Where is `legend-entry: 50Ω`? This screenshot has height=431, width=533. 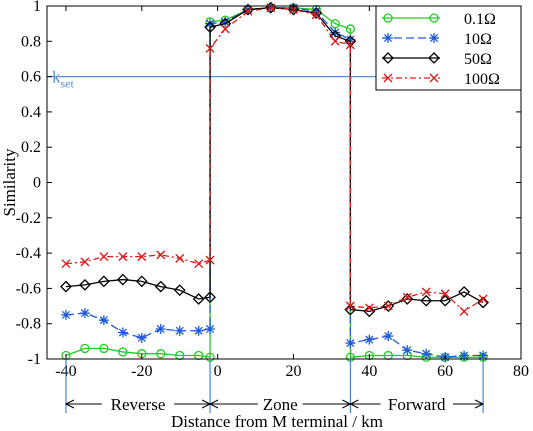
legend-entry: 50Ω is located at coordinates (437, 59).